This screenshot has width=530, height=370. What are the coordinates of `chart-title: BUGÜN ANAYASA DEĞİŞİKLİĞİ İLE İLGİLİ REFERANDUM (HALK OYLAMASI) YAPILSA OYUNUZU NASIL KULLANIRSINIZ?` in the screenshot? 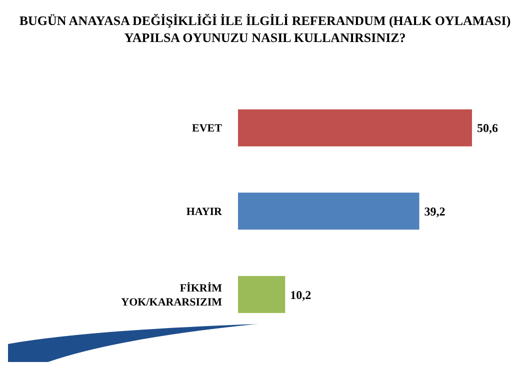 It's located at (265, 29).